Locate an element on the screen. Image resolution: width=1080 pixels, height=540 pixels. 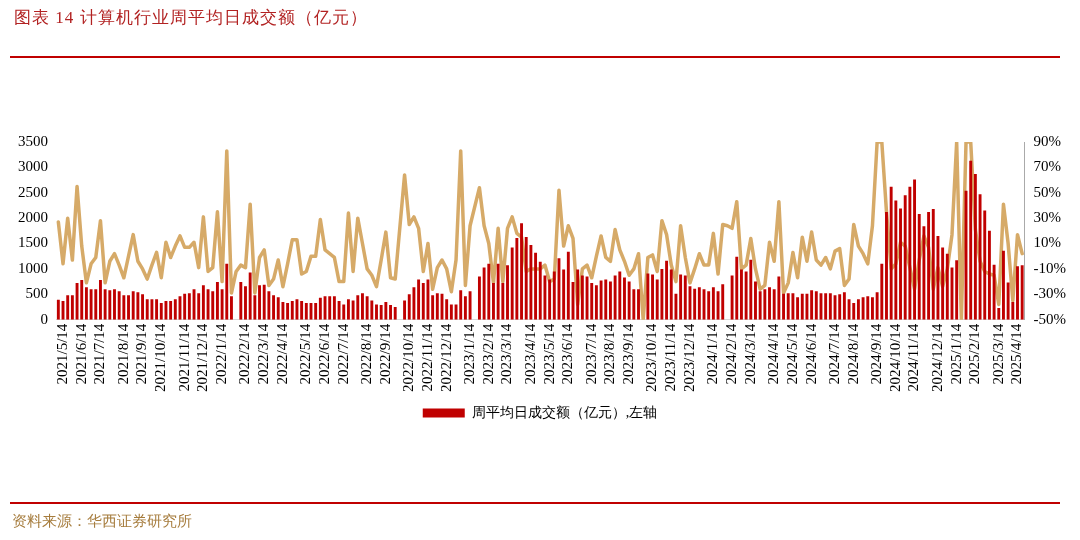
y-tick-label: 2000 is located at coordinates (33, 217).